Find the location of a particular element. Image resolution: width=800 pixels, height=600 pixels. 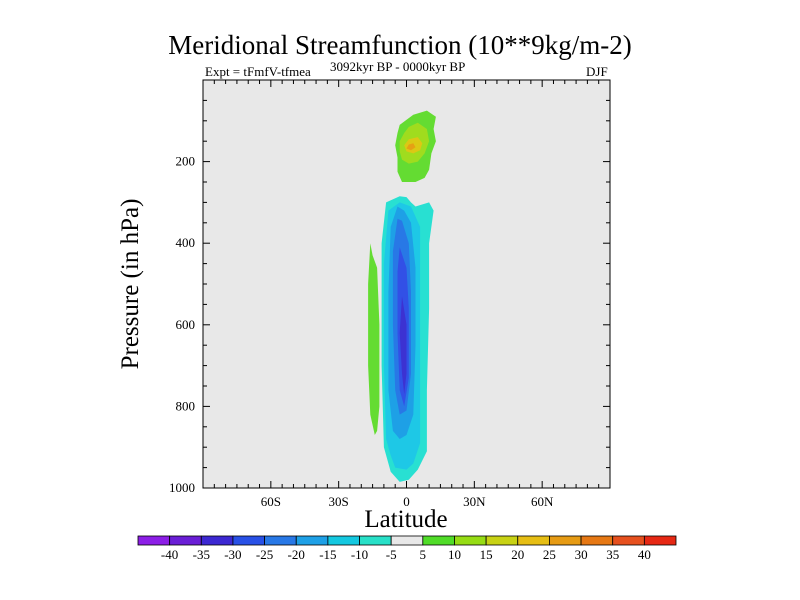

colorbar-label: 10 is located at coordinates (454, 554).